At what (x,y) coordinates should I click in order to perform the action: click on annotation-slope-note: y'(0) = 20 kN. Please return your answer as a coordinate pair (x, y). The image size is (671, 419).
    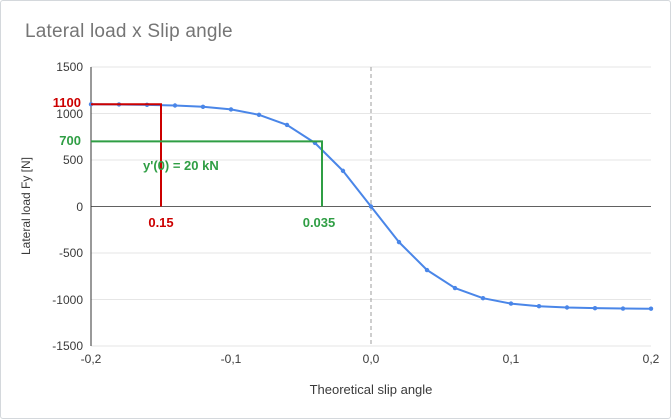
    Looking at the image, I should click on (181, 165).